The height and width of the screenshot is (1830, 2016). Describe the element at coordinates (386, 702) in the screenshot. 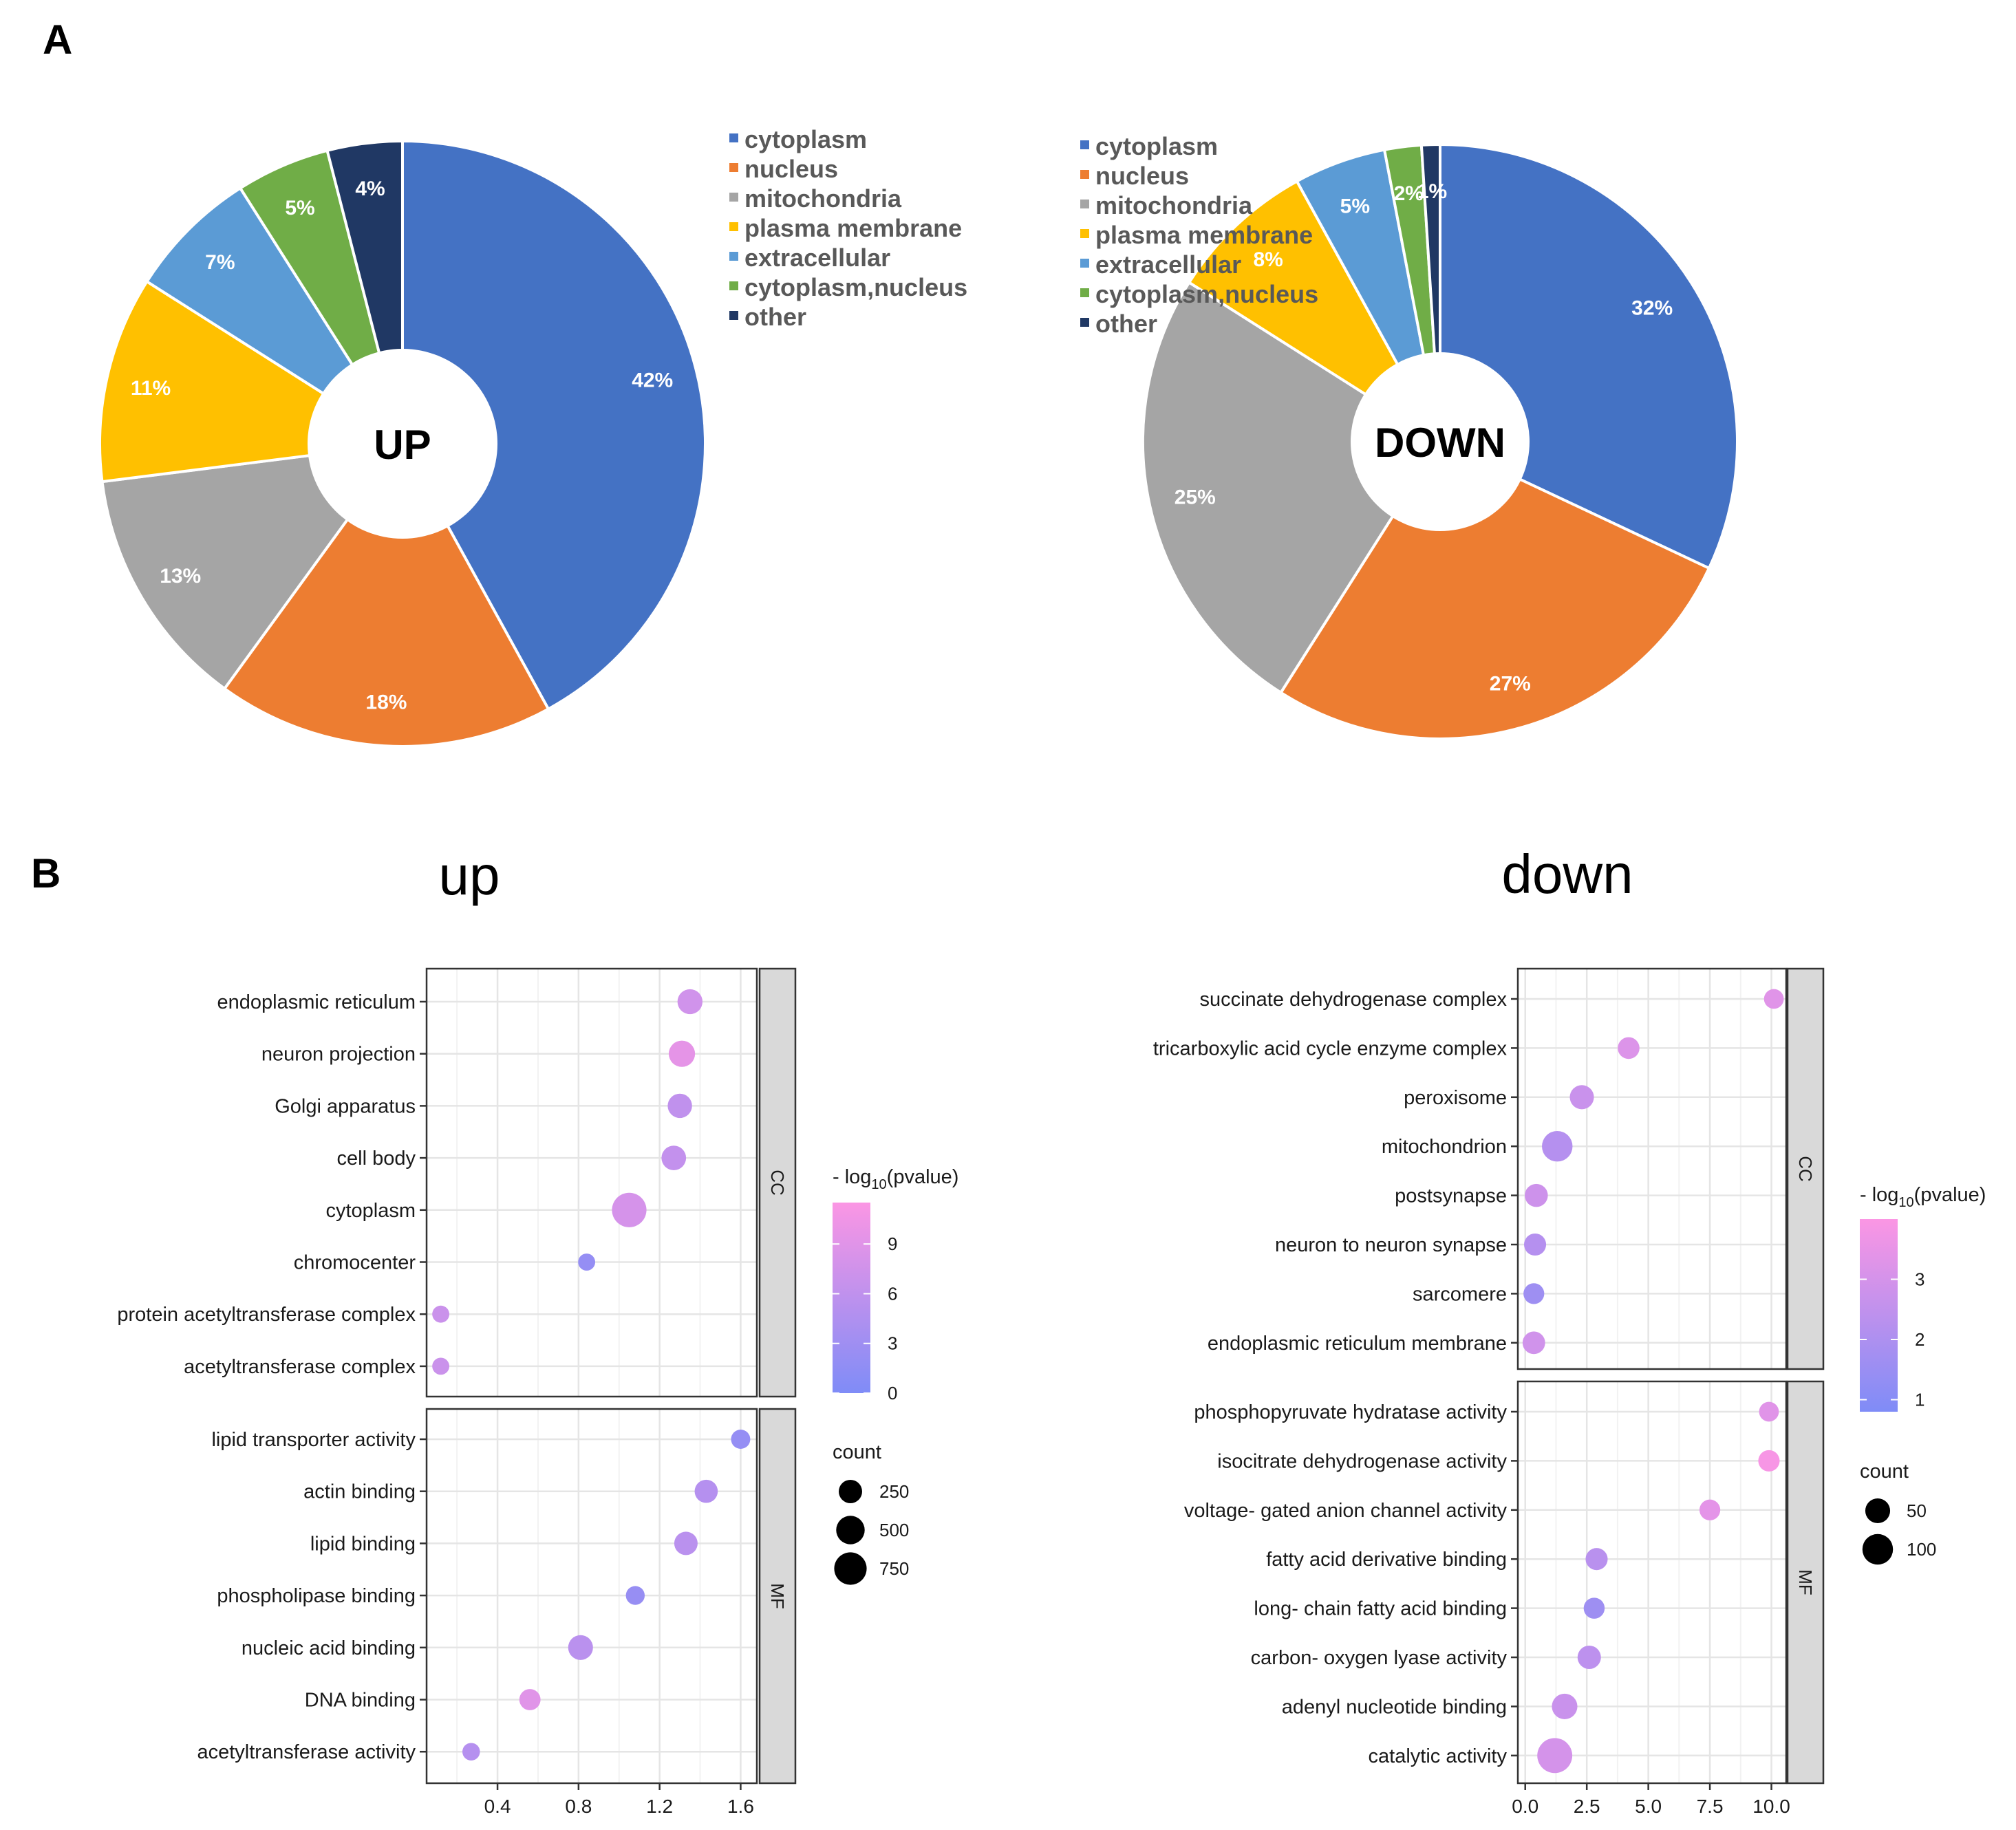

I see `slice-label-nucleus: 18%` at that location.